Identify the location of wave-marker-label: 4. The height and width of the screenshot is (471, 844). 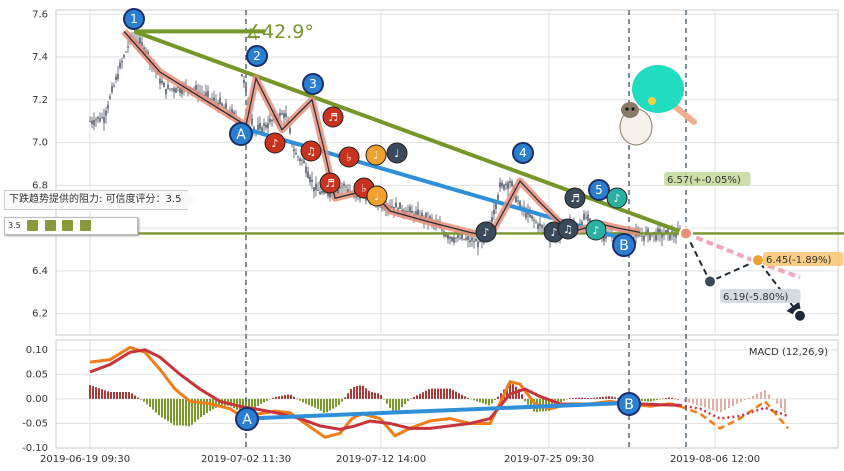
(523, 153).